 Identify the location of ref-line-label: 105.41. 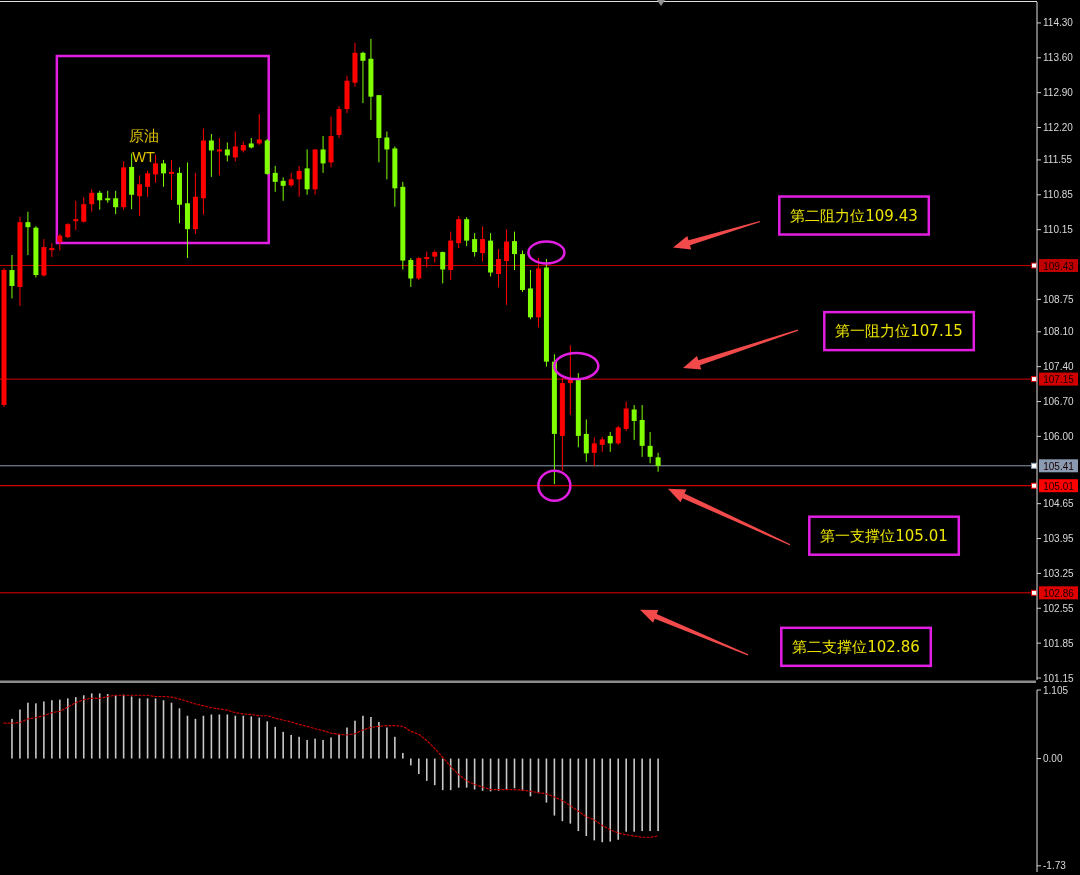
(1059, 466).